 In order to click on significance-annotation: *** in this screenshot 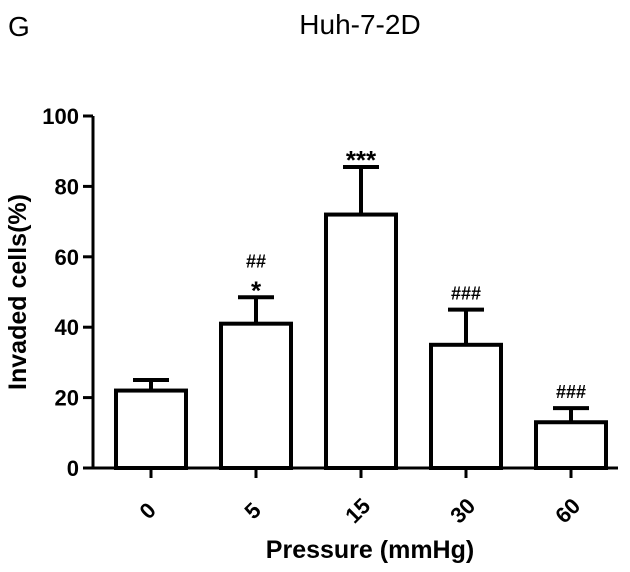, I will do `click(361, 160)`.